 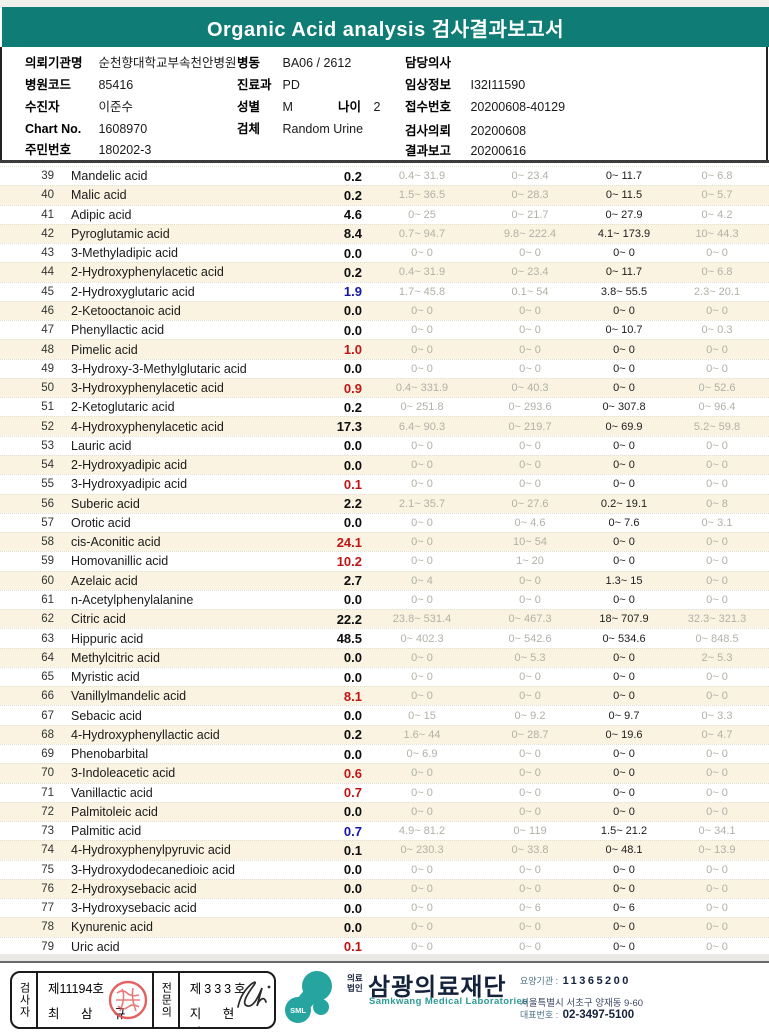 What do you see at coordinates (422, 715) in the screenshot?
I see `ref-range-1: 0~ 15` at bounding box center [422, 715].